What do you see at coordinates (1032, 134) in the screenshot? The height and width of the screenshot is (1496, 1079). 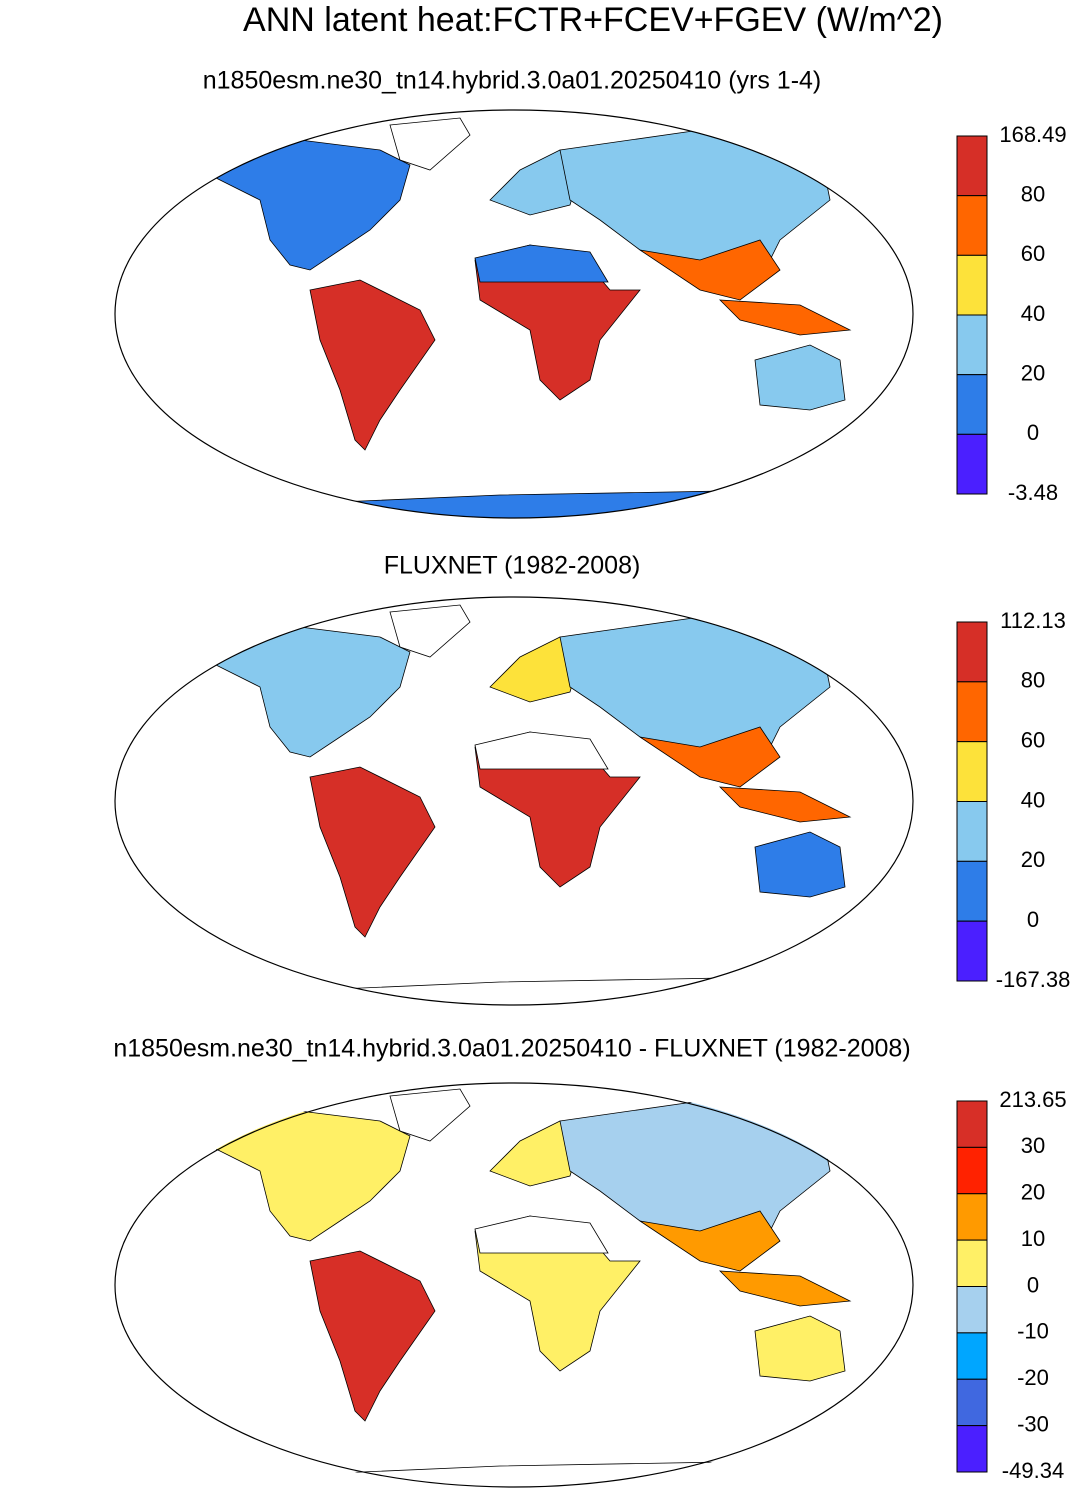 I see `colorbar-label: 168.49` at bounding box center [1032, 134].